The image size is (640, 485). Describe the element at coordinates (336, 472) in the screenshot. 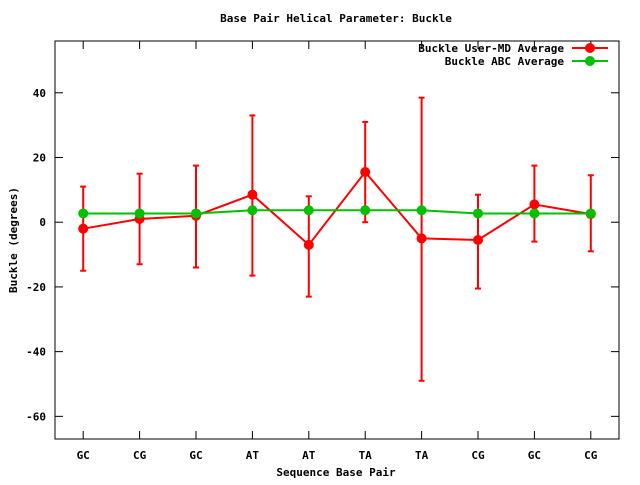

I see `x-axis-label: Sequence Base Pair` at that location.